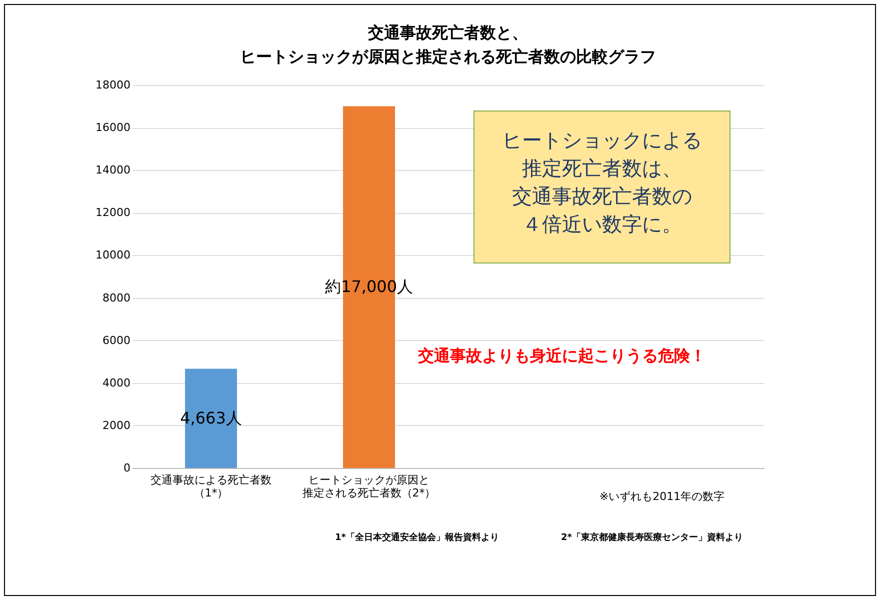 The width and height of the screenshot is (880, 600). What do you see at coordinates (211, 487) in the screenshot?
I see `x-tick-label: 交通事故による死亡者数（1*）` at bounding box center [211, 487].